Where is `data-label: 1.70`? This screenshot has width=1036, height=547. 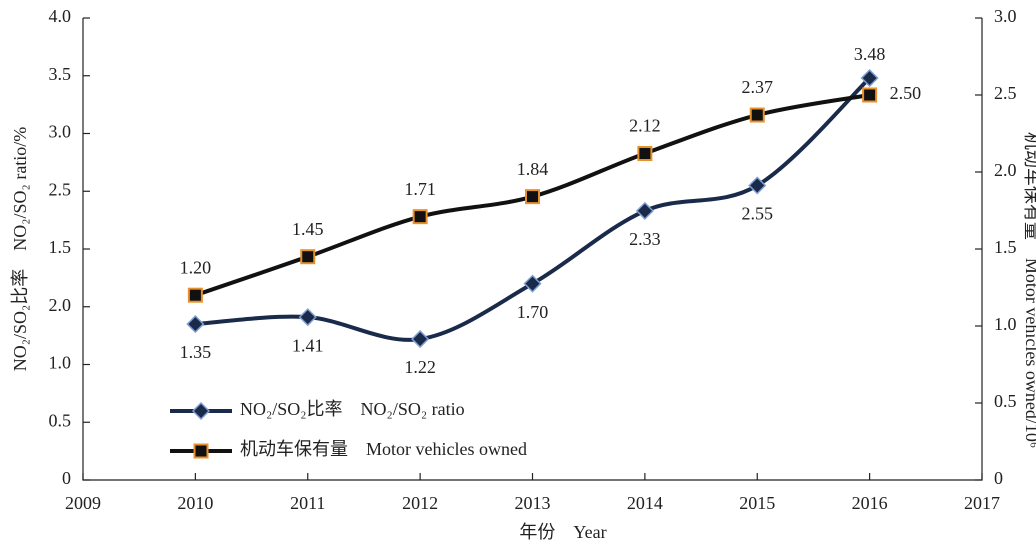 data-label: 1.70 is located at coordinates (533, 312).